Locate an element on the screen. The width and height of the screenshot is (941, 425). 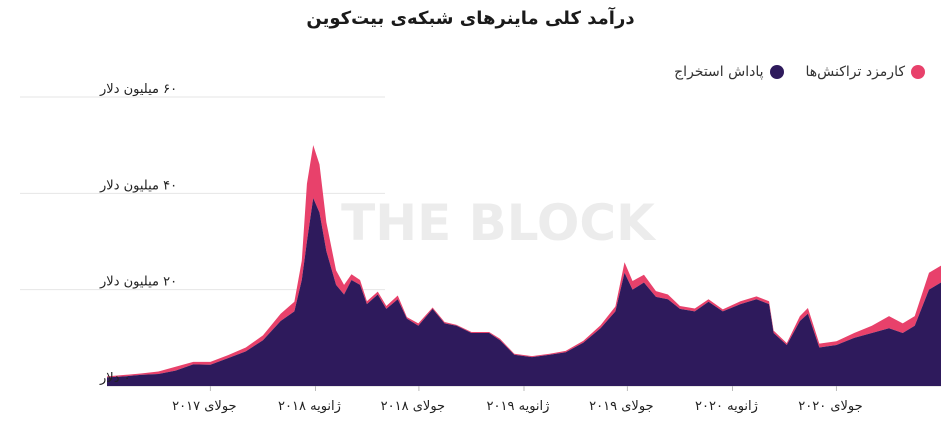
watermark: THE BLOCK is located at coordinates (499, 223).